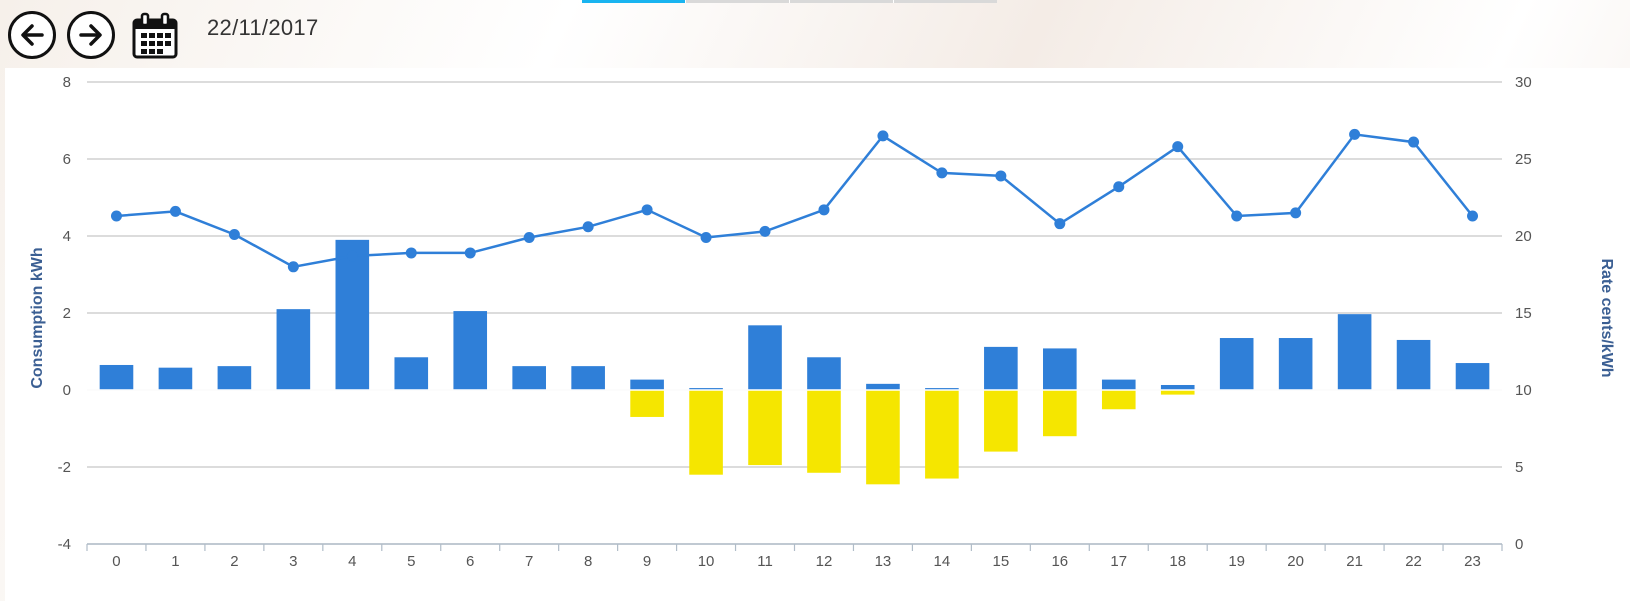 The height and width of the screenshot is (601, 1630). I want to click on arrow-left-icon, so click(32, 35).